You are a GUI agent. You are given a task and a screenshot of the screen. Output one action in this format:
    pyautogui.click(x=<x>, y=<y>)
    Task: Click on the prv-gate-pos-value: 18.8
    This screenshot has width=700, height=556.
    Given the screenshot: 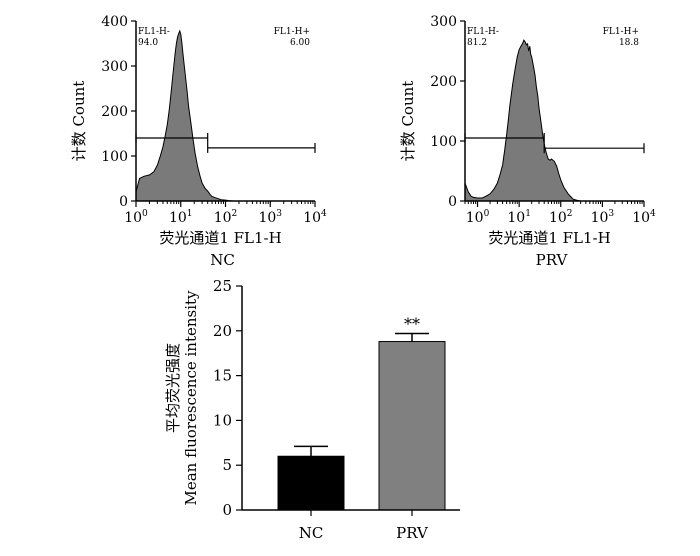 What is the action you would take?
    pyautogui.click(x=629, y=43)
    